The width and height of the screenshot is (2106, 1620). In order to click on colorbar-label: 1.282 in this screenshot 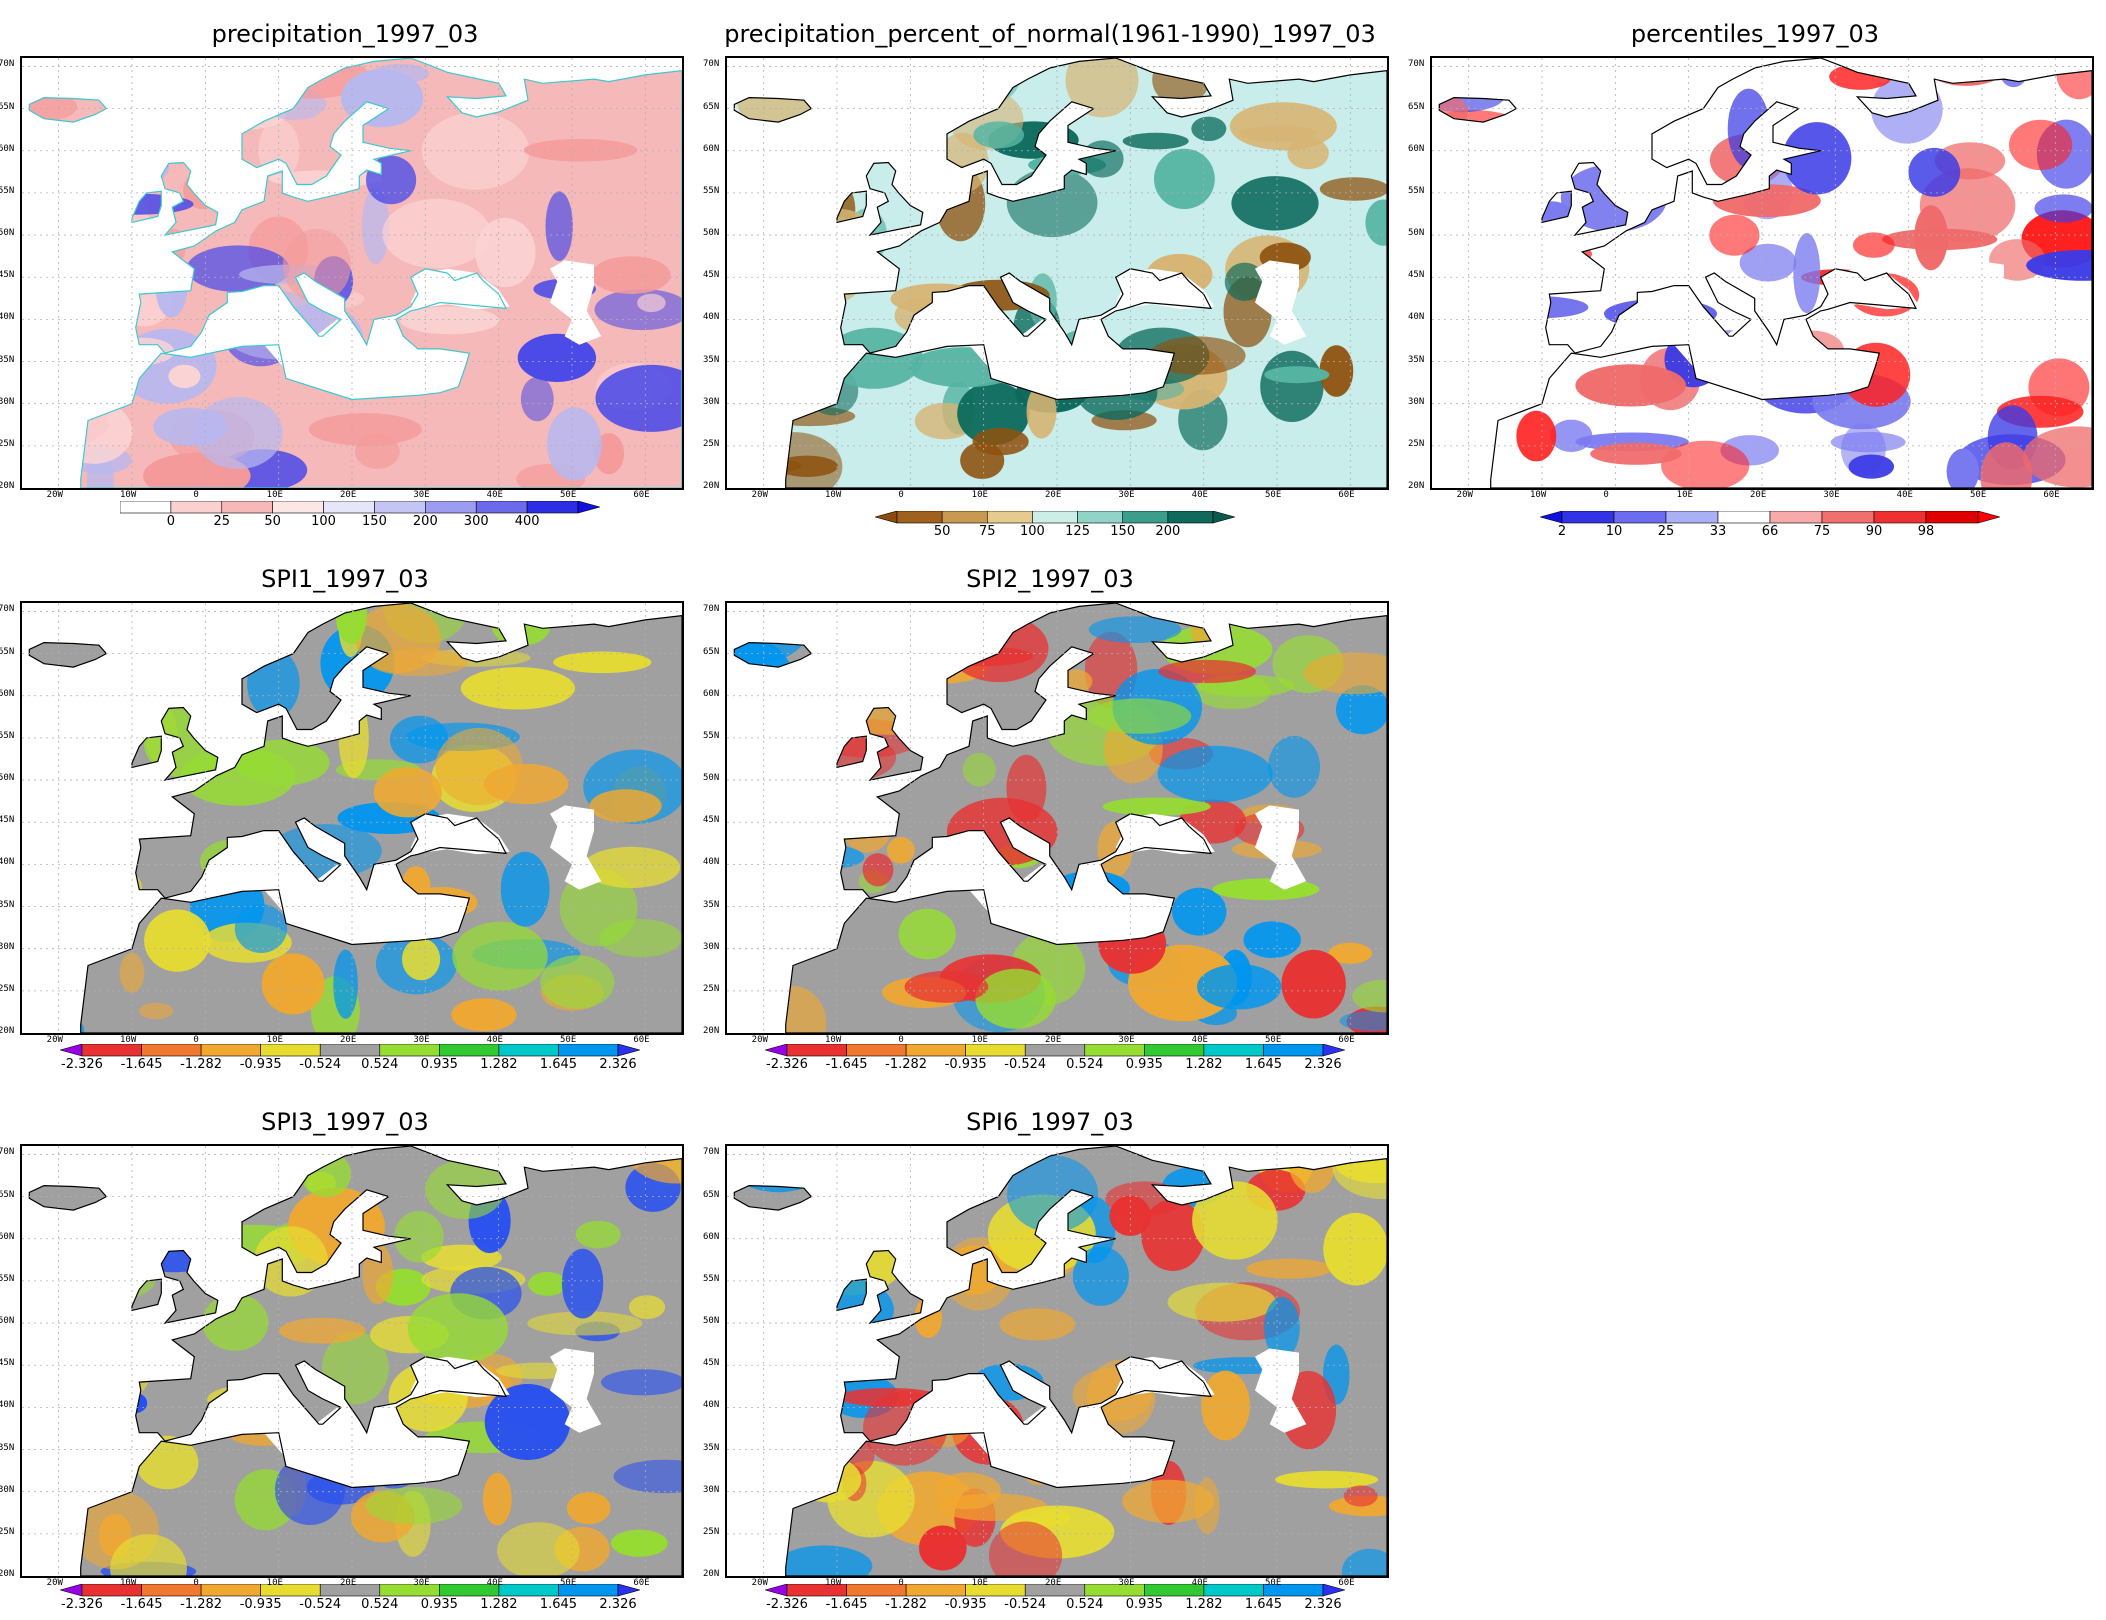, I will do `click(499, 1604)`.